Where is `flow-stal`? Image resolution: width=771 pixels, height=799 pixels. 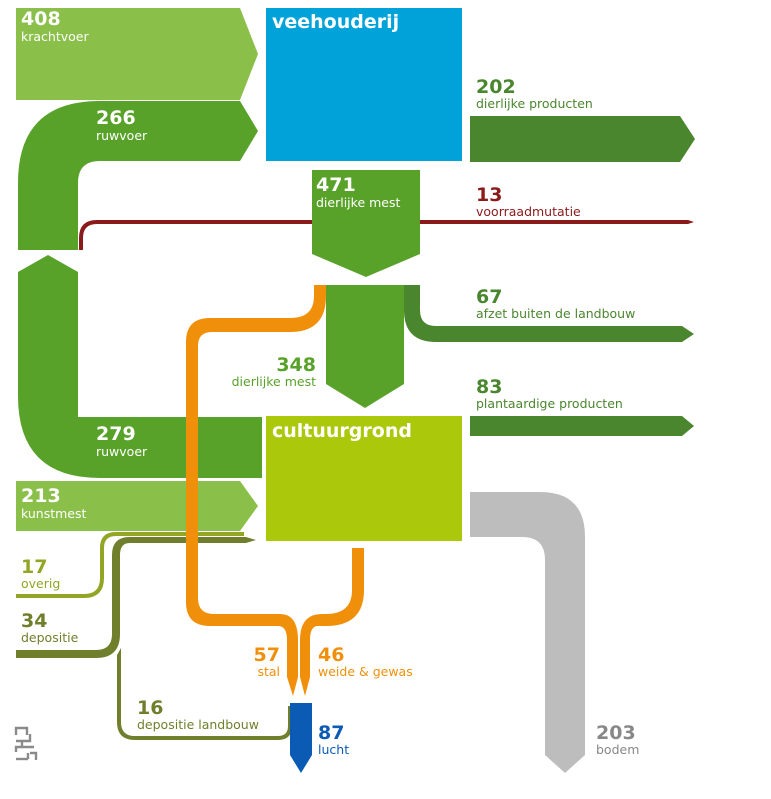 flow-stal is located at coordinates (256, 481).